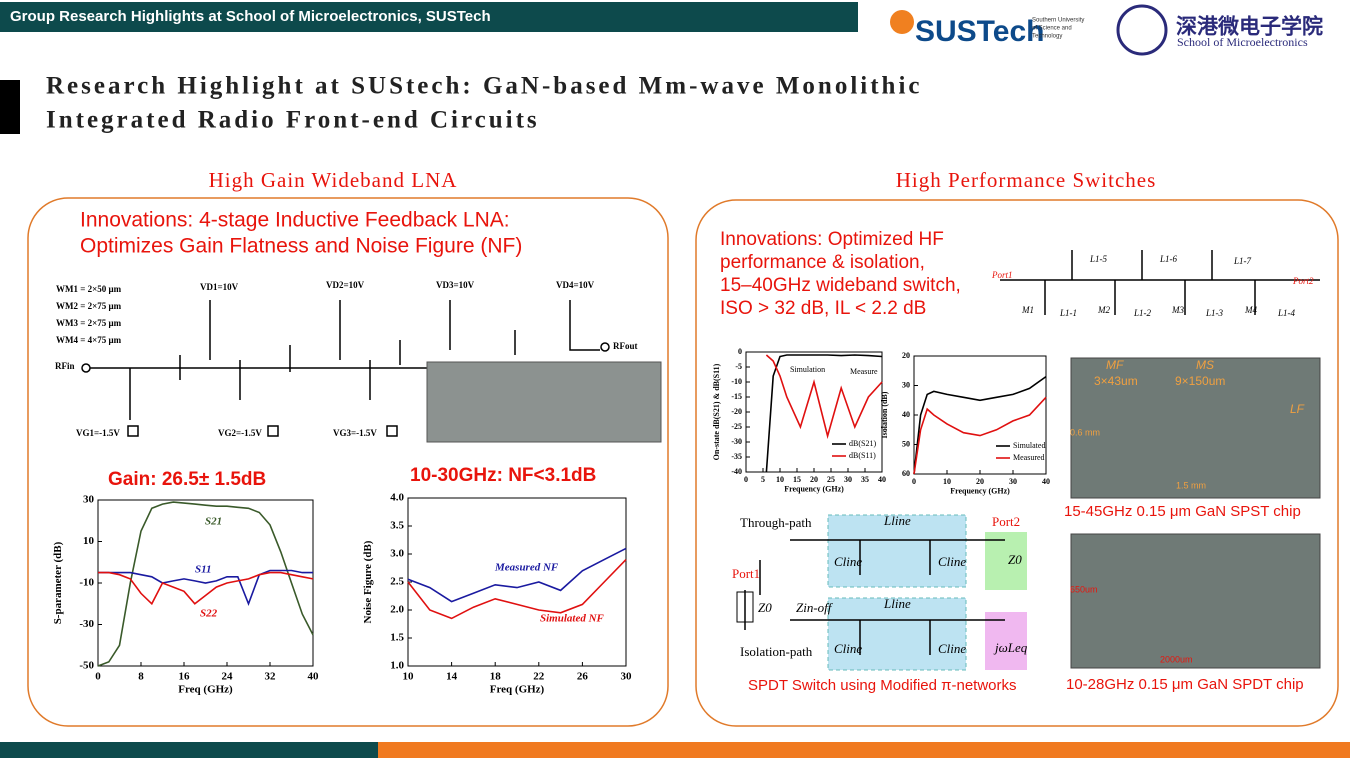 Image resolution: width=1350 pixels, height=760 pixels. What do you see at coordinates (1177, 310) in the screenshot?
I see `device: M3` at bounding box center [1177, 310].